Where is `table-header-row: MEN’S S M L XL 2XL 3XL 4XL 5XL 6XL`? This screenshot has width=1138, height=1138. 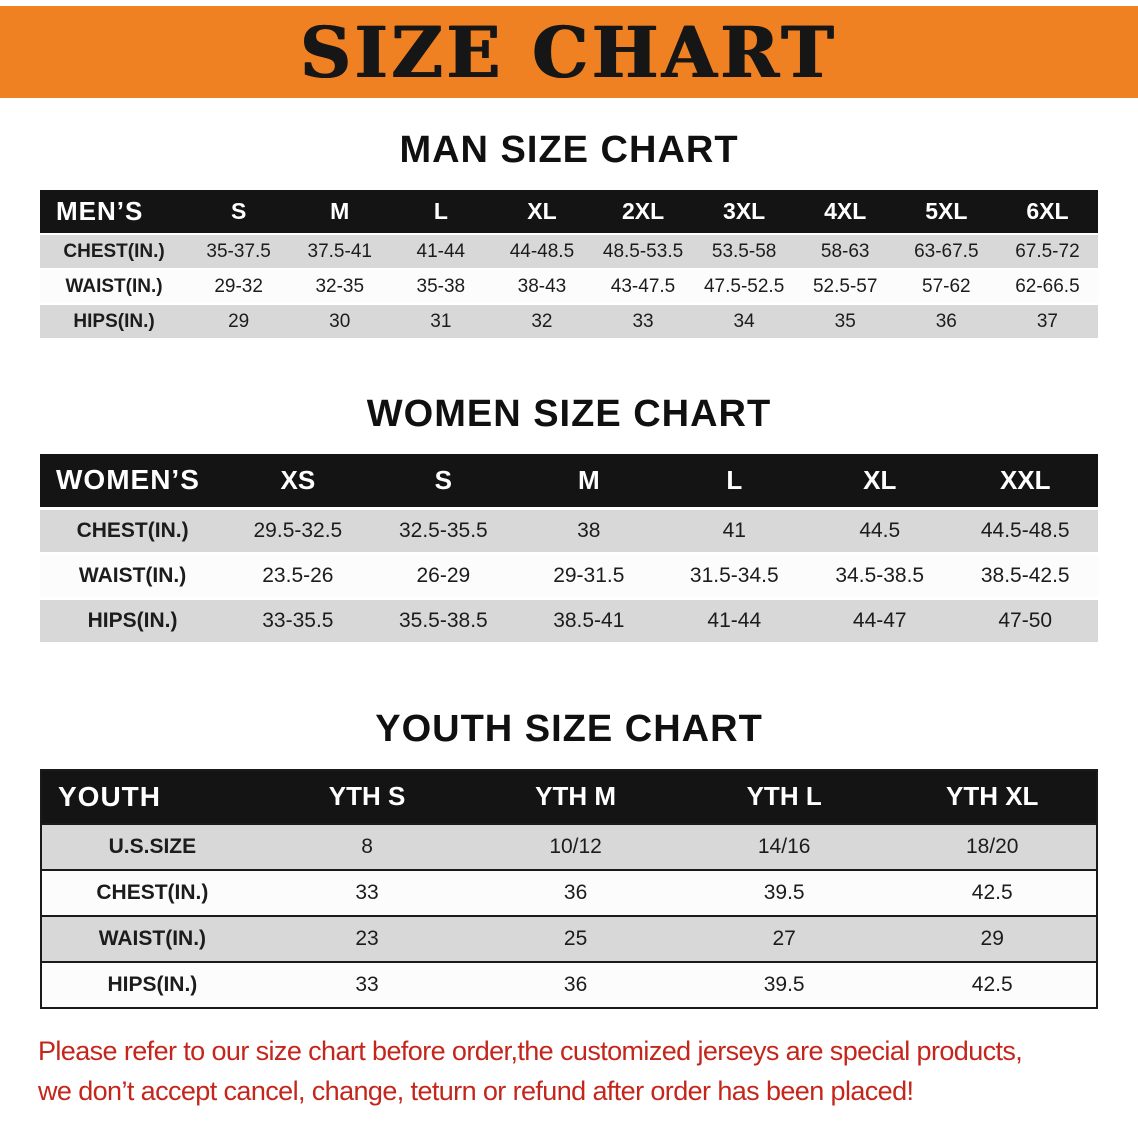
table-header-row: MEN’S S M L XL 2XL 3XL 4XL 5XL 6XL is located at coordinates (569, 212).